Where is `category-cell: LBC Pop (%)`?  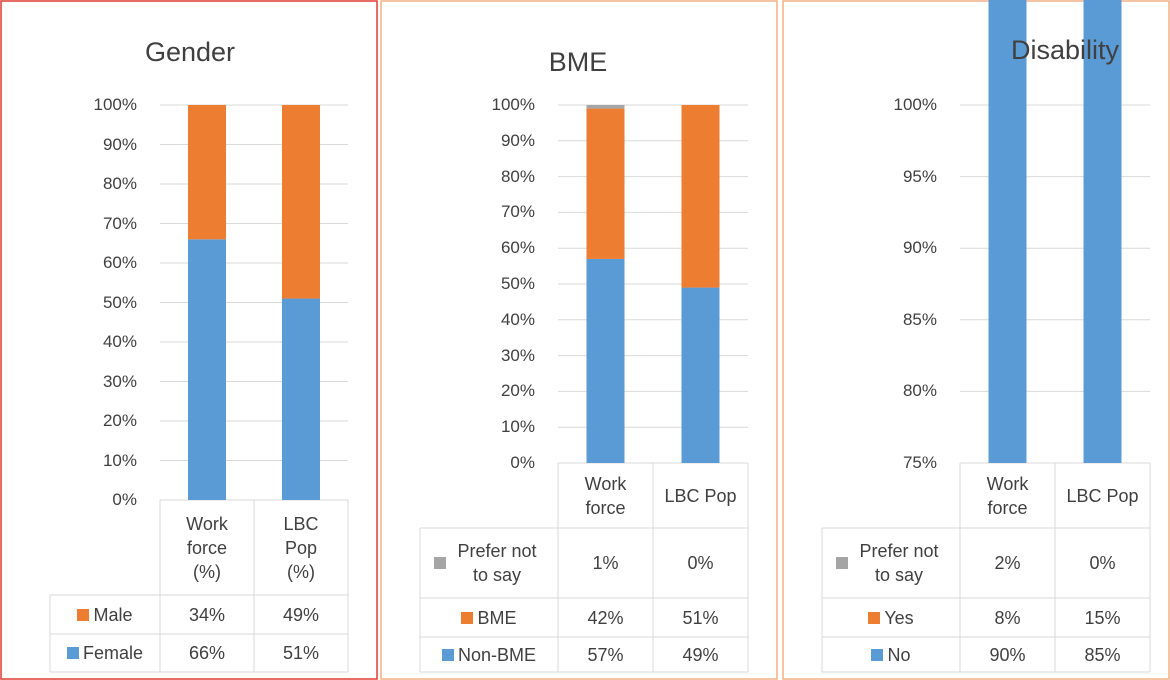
category-cell: LBC Pop (%) is located at coordinates (301, 547).